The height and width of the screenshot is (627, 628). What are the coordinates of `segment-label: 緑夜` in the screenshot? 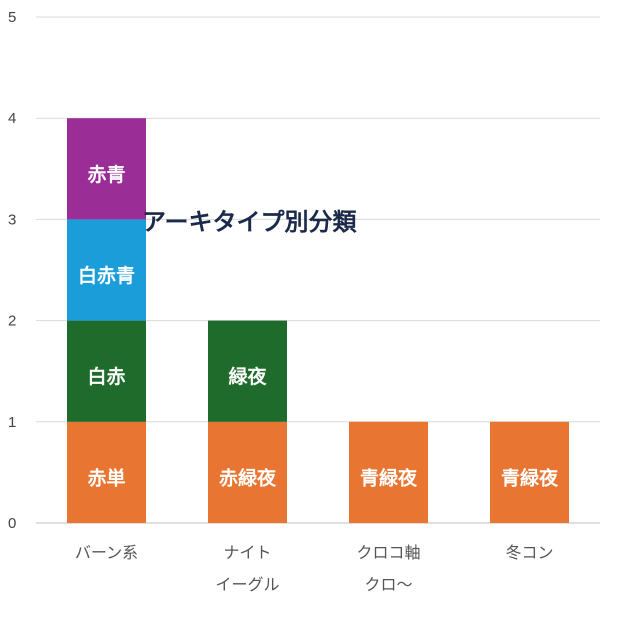 It's located at (247, 376).